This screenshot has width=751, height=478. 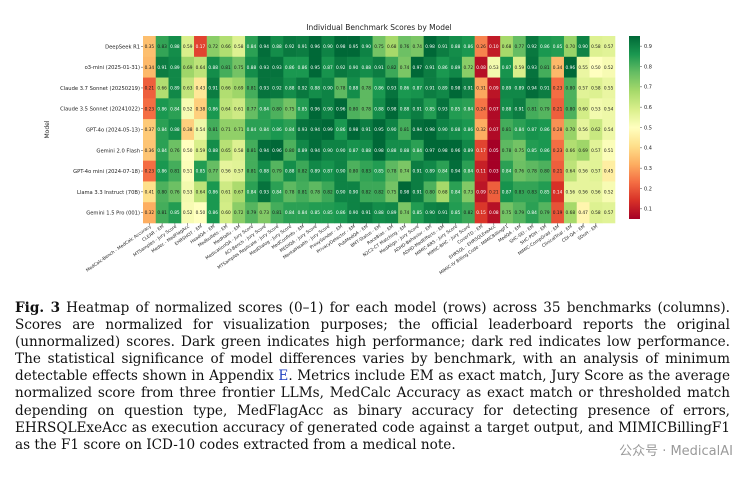 What do you see at coordinates (175, 151) in the screenshot?
I see `cell-value: 0.76` at bounding box center [175, 151].